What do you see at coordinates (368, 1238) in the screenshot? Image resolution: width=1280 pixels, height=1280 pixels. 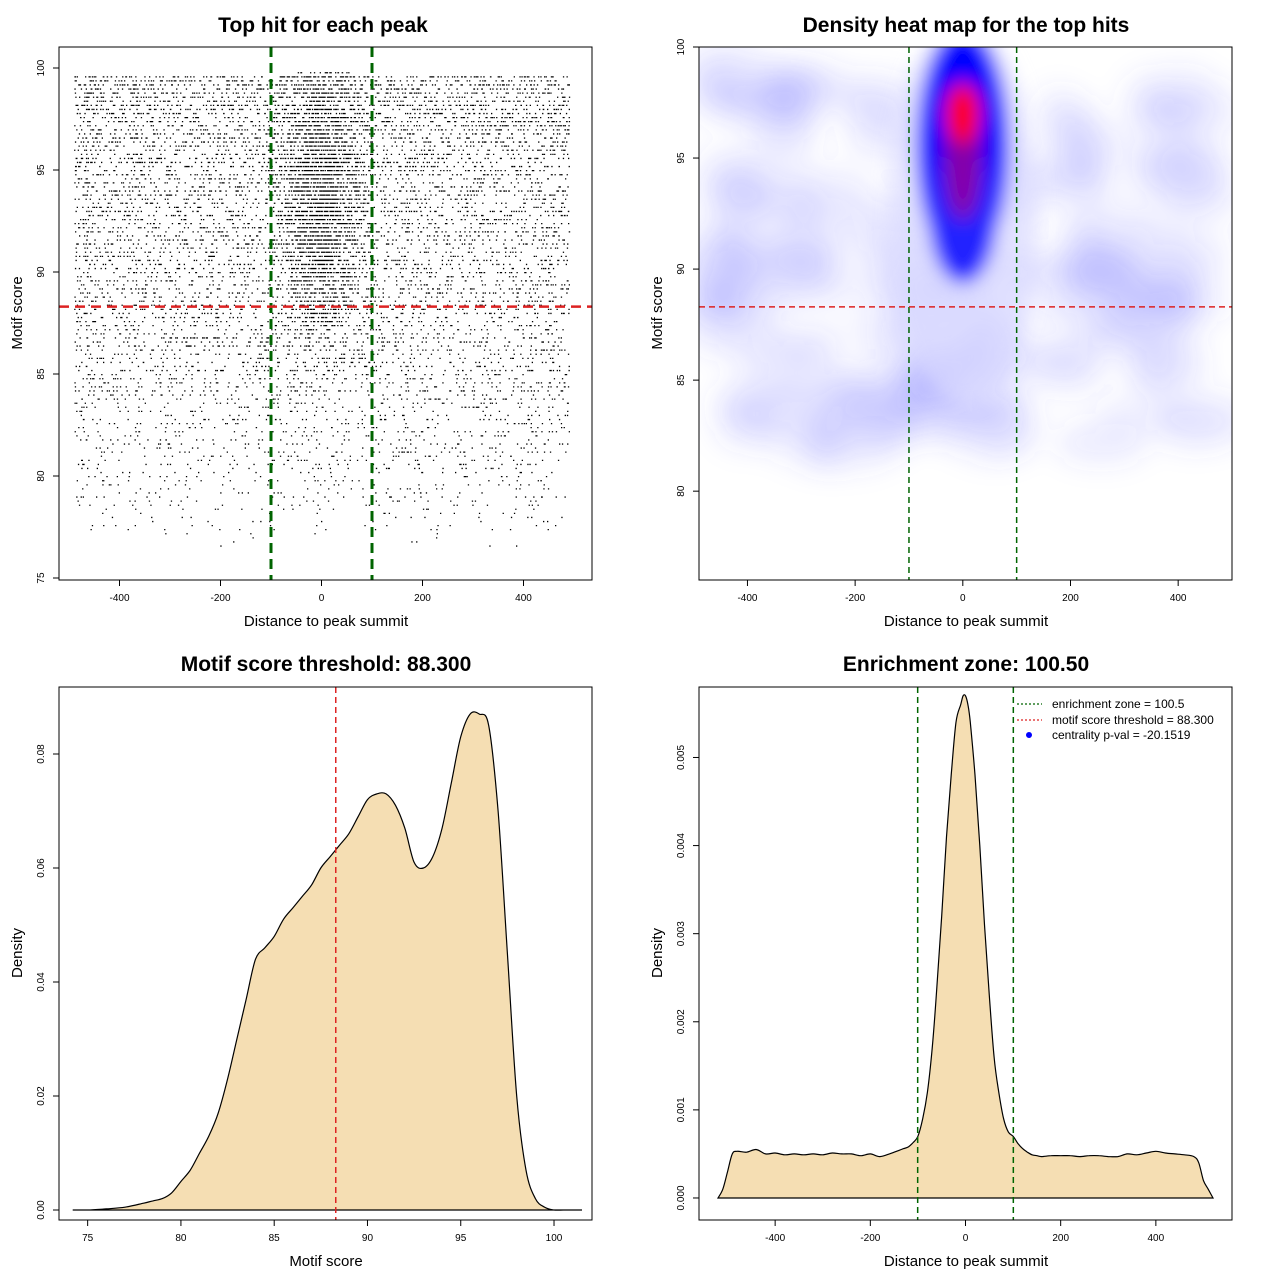 I see `score-density-x-tick-label: 90` at bounding box center [368, 1238].